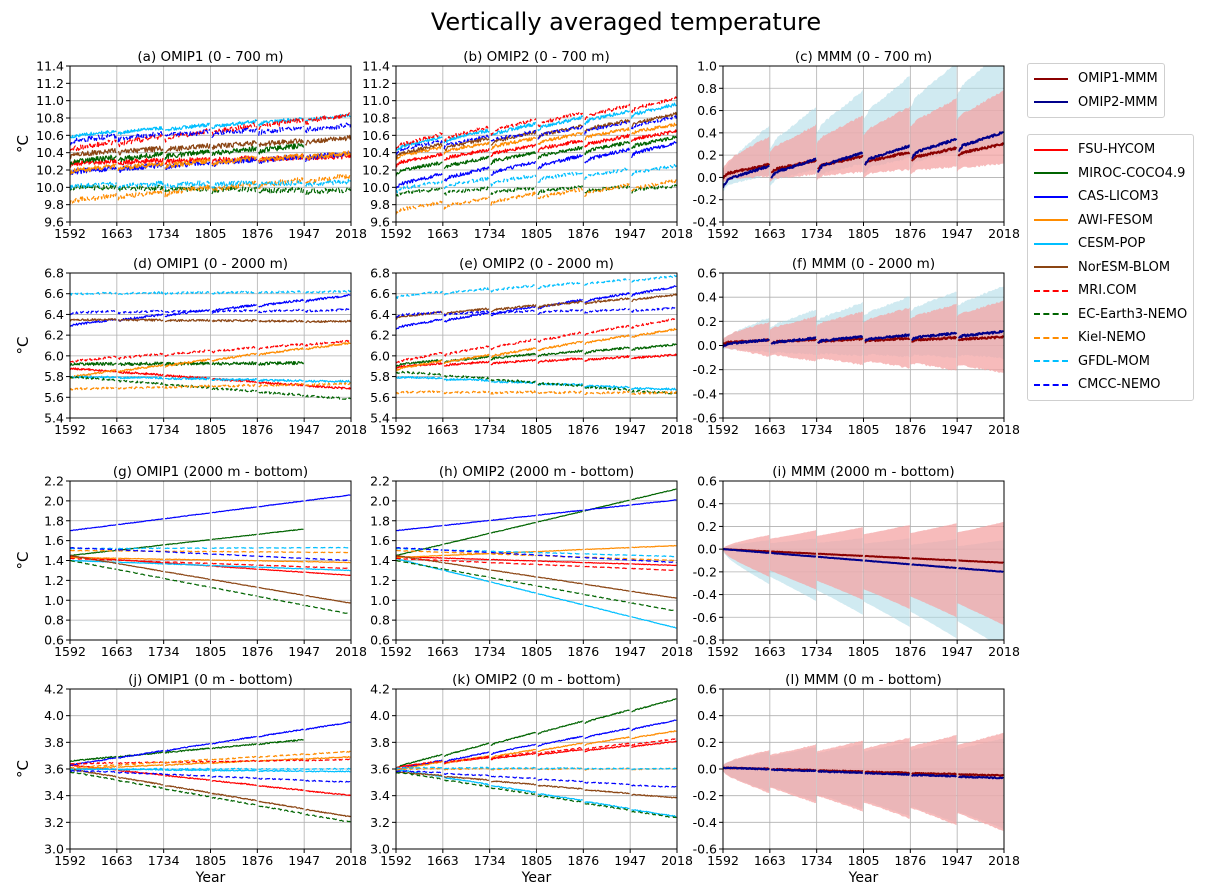 The height and width of the screenshot is (894, 1216). Describe the element at coordinates (1133, 314) in the screenshot. I see `legend-label: EC-Earth3-NEMO` at that location.